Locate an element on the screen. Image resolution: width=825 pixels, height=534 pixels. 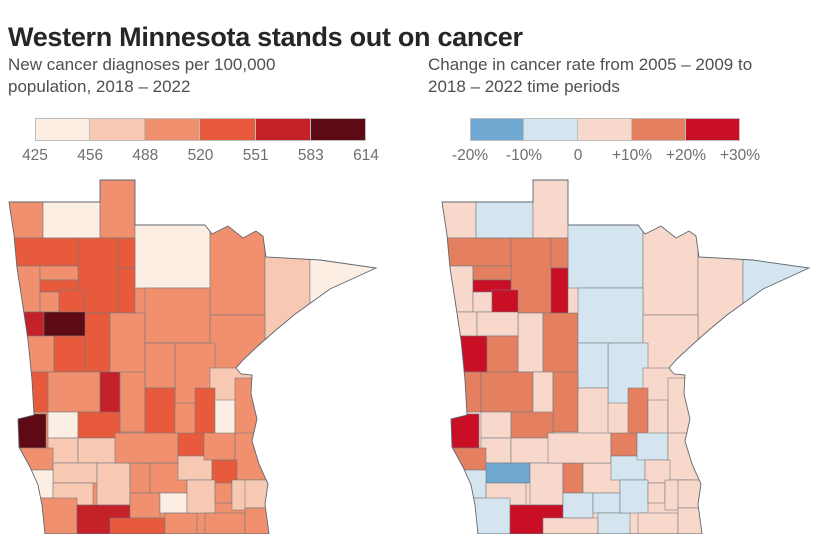
county-chisago is located at coordinates (251, 456).